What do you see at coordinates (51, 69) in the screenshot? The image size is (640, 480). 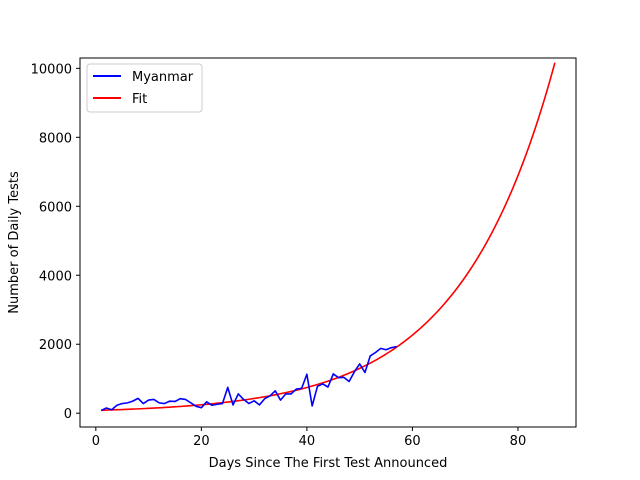 I see `y-tick-label-10000: 10000` at bounding box center [51, 69].